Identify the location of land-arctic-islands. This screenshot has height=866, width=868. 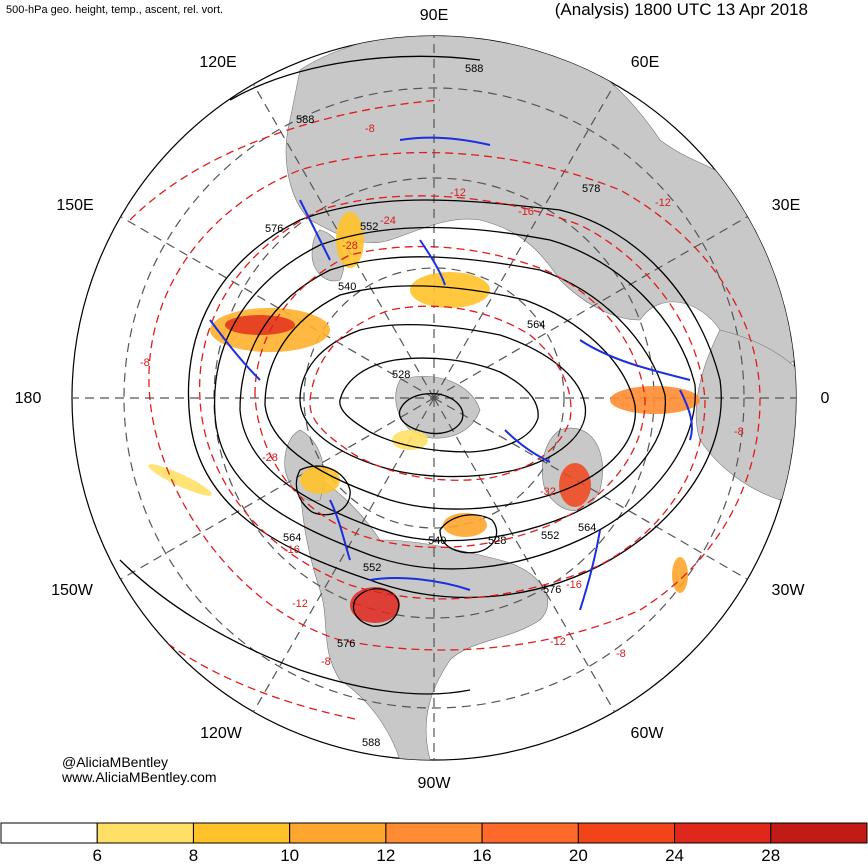
(438, 407).